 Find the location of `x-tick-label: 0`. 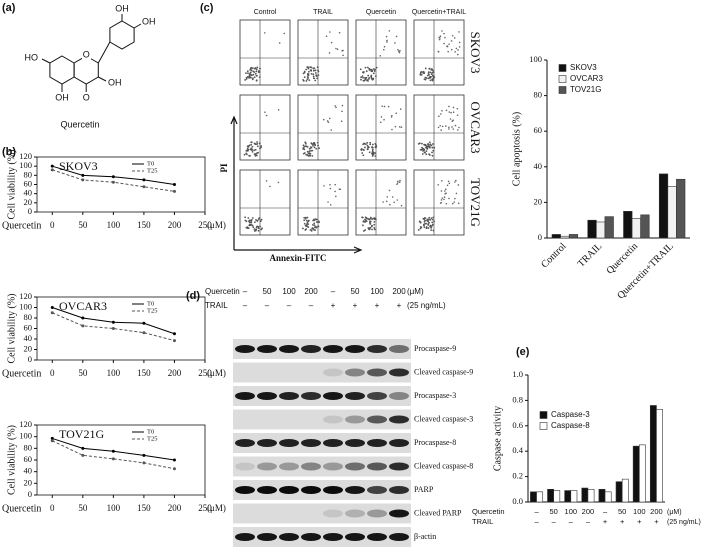

x-tick-label: 0 is located at coordinates (52, 508).